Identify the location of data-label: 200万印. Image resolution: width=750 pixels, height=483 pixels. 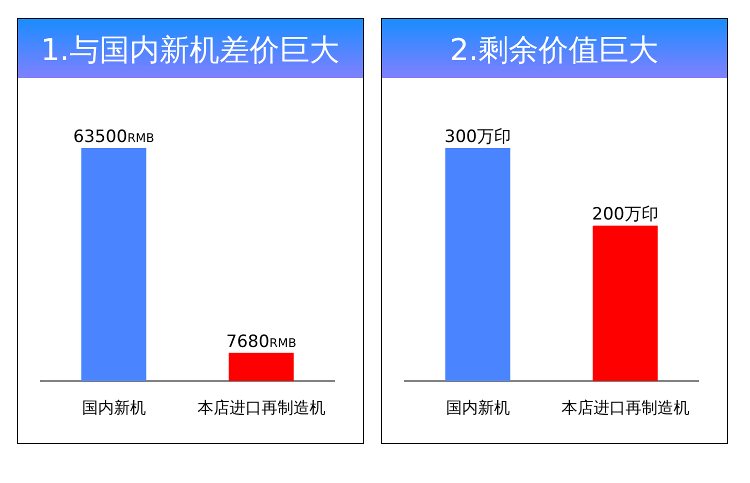
(625, 214).